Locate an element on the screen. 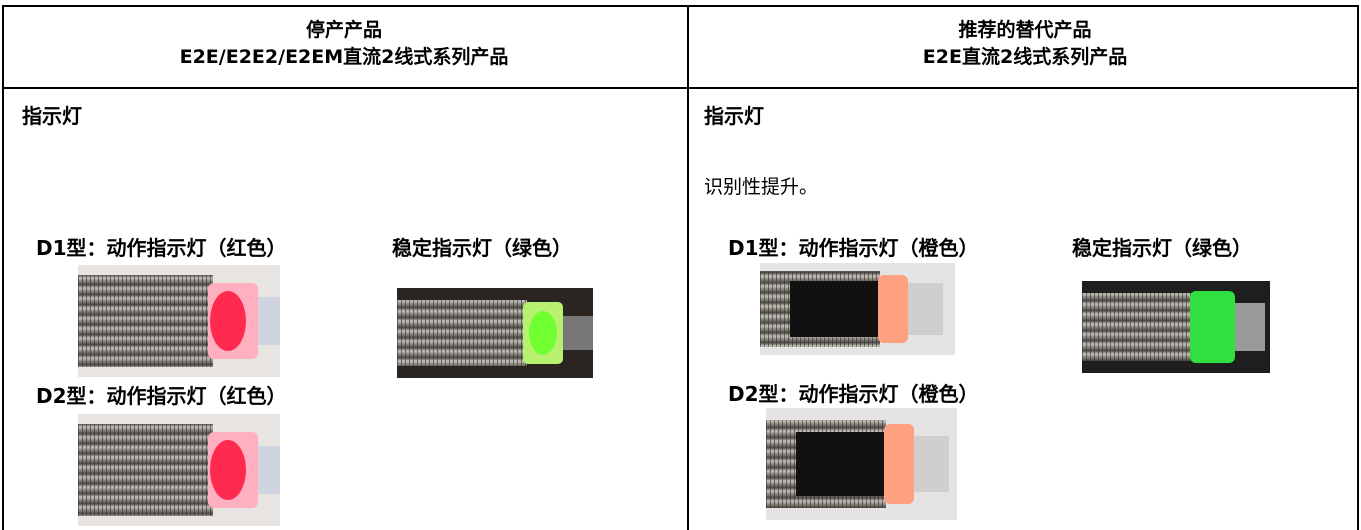 This screenshot has height=530, width=1361. label: D1型：动作指示灯（橙色） is located at coordinates (853, 248).